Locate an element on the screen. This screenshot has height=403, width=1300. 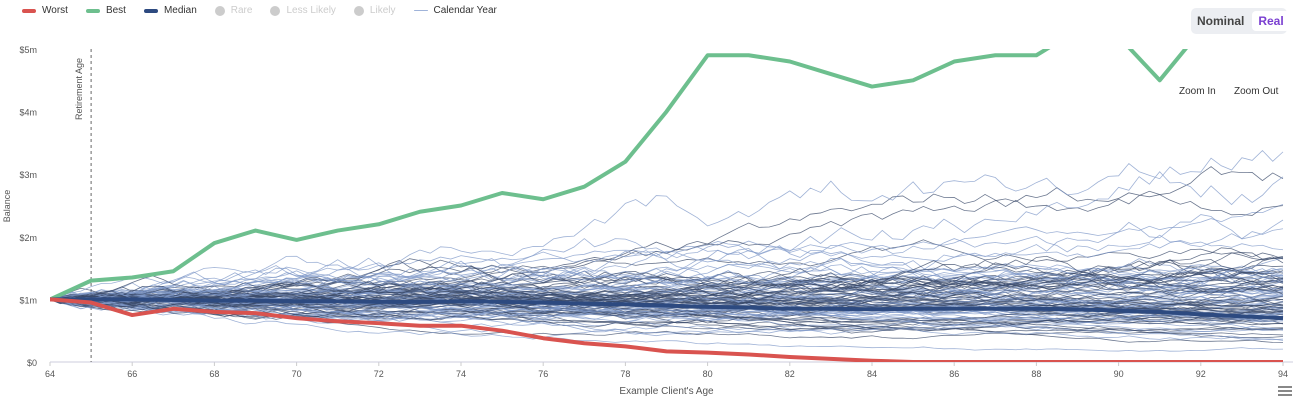
y-tick-label: $4m is located at coordinates (28, 113).